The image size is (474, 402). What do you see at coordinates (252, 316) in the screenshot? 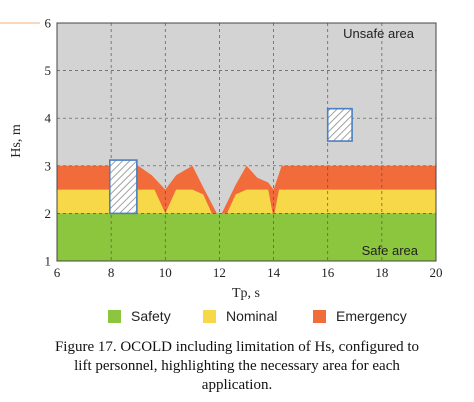
I see `legend-label-nominal: Nominal` at bounding box center [252, 316].